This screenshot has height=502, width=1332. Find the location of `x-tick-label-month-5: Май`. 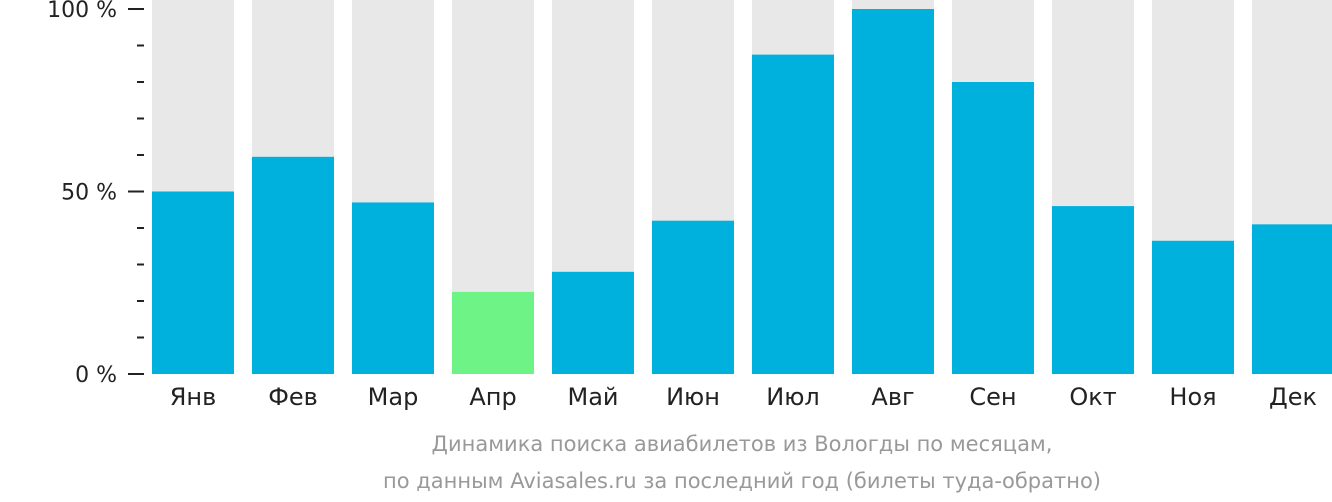

x-tick-label-month-5: Май is located at coordinates (592, 397).